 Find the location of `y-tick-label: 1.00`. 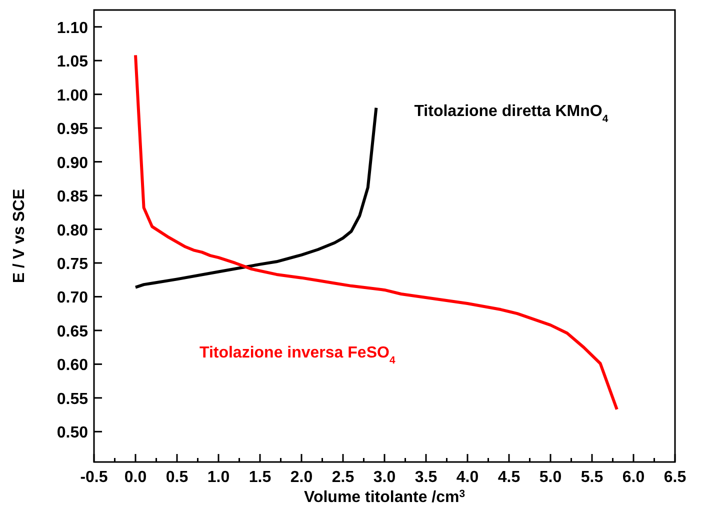

y-tick-label: 1.00 is located at coordinates (72, 95).